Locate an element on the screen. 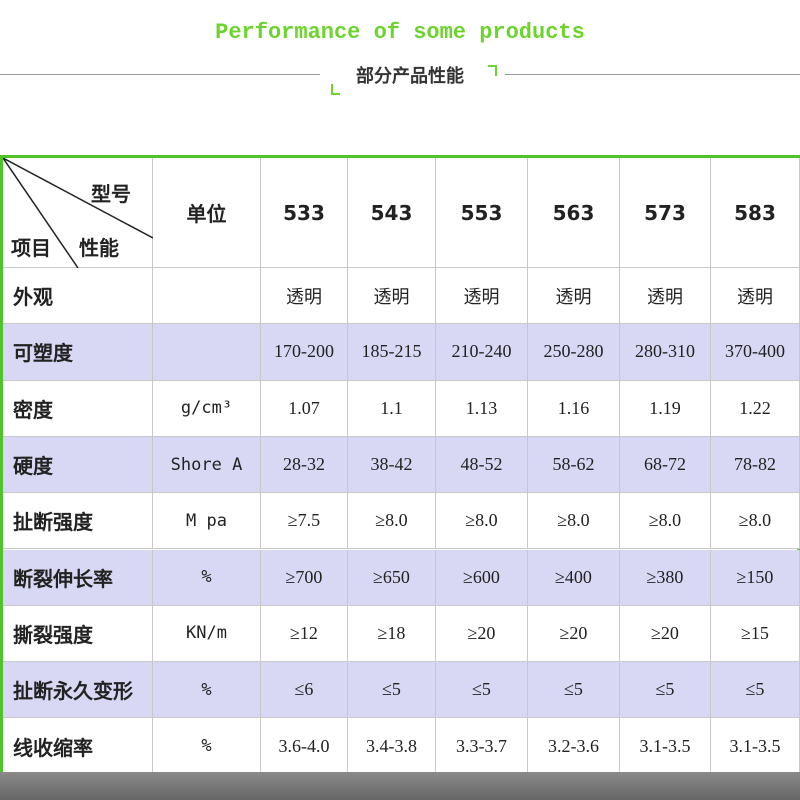  model-header: 533 is located at coordinates (304, 213).